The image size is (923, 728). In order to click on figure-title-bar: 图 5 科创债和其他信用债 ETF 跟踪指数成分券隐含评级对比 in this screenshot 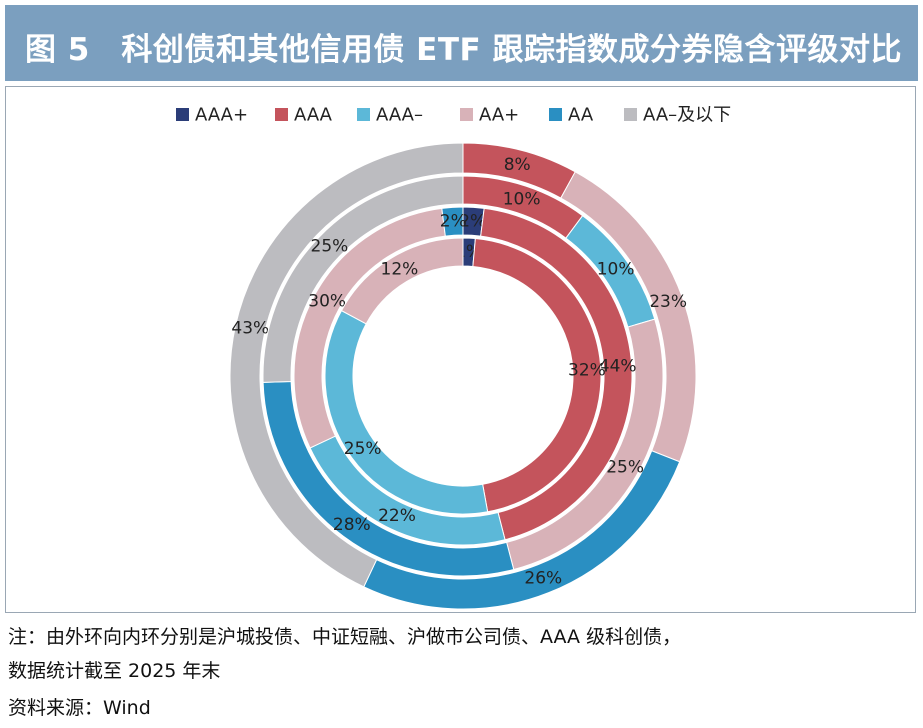, I will do `click(461, 43)`.